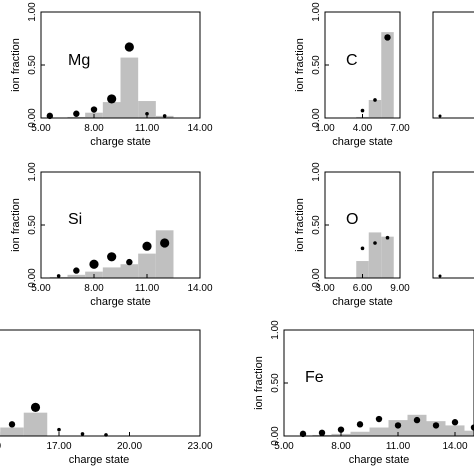 The image size is (474, 474). I want to click on y-tick-label-0-1: 0.50, so click(32, 65).